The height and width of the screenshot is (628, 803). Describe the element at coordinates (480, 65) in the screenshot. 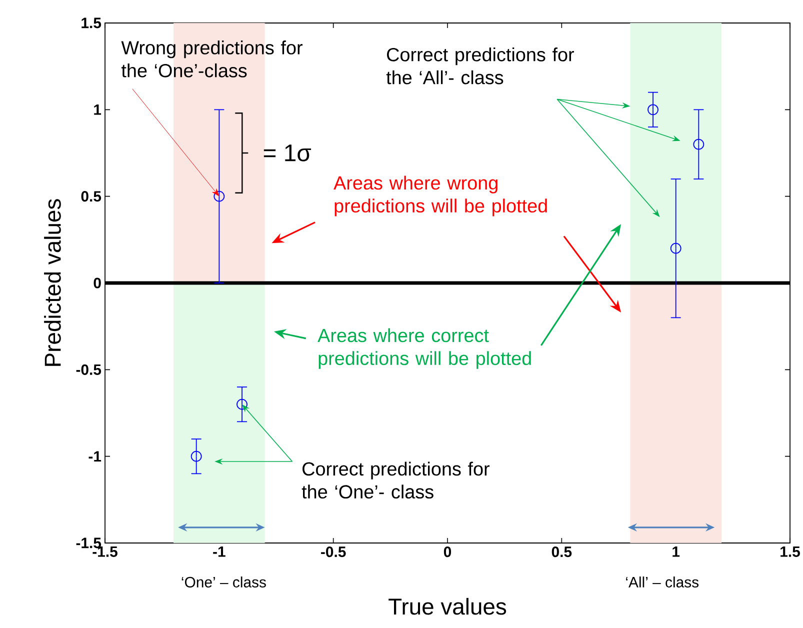

I see `annotation: Correct predictions for the ‘All’- class` at that location.